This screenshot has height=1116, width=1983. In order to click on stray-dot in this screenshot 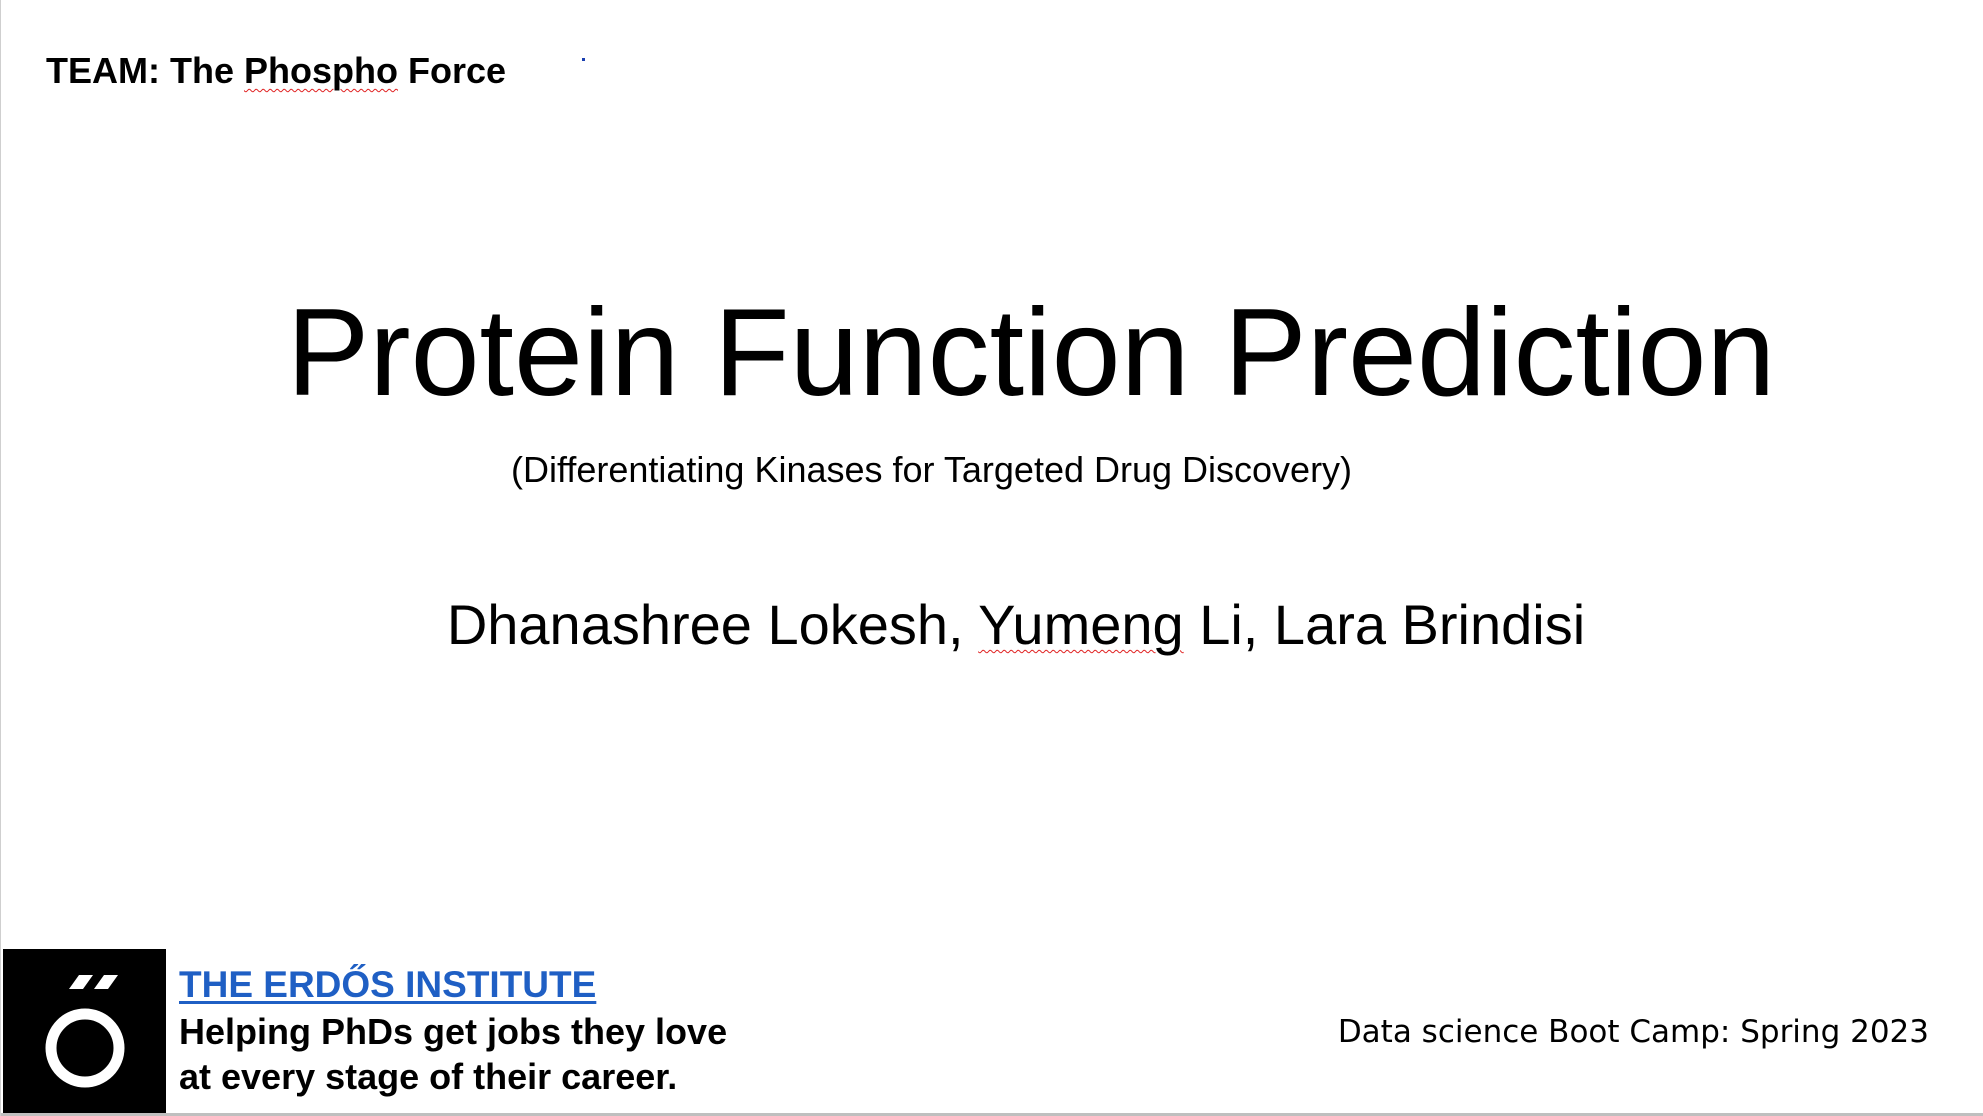, I will do `click(583, 59)`.